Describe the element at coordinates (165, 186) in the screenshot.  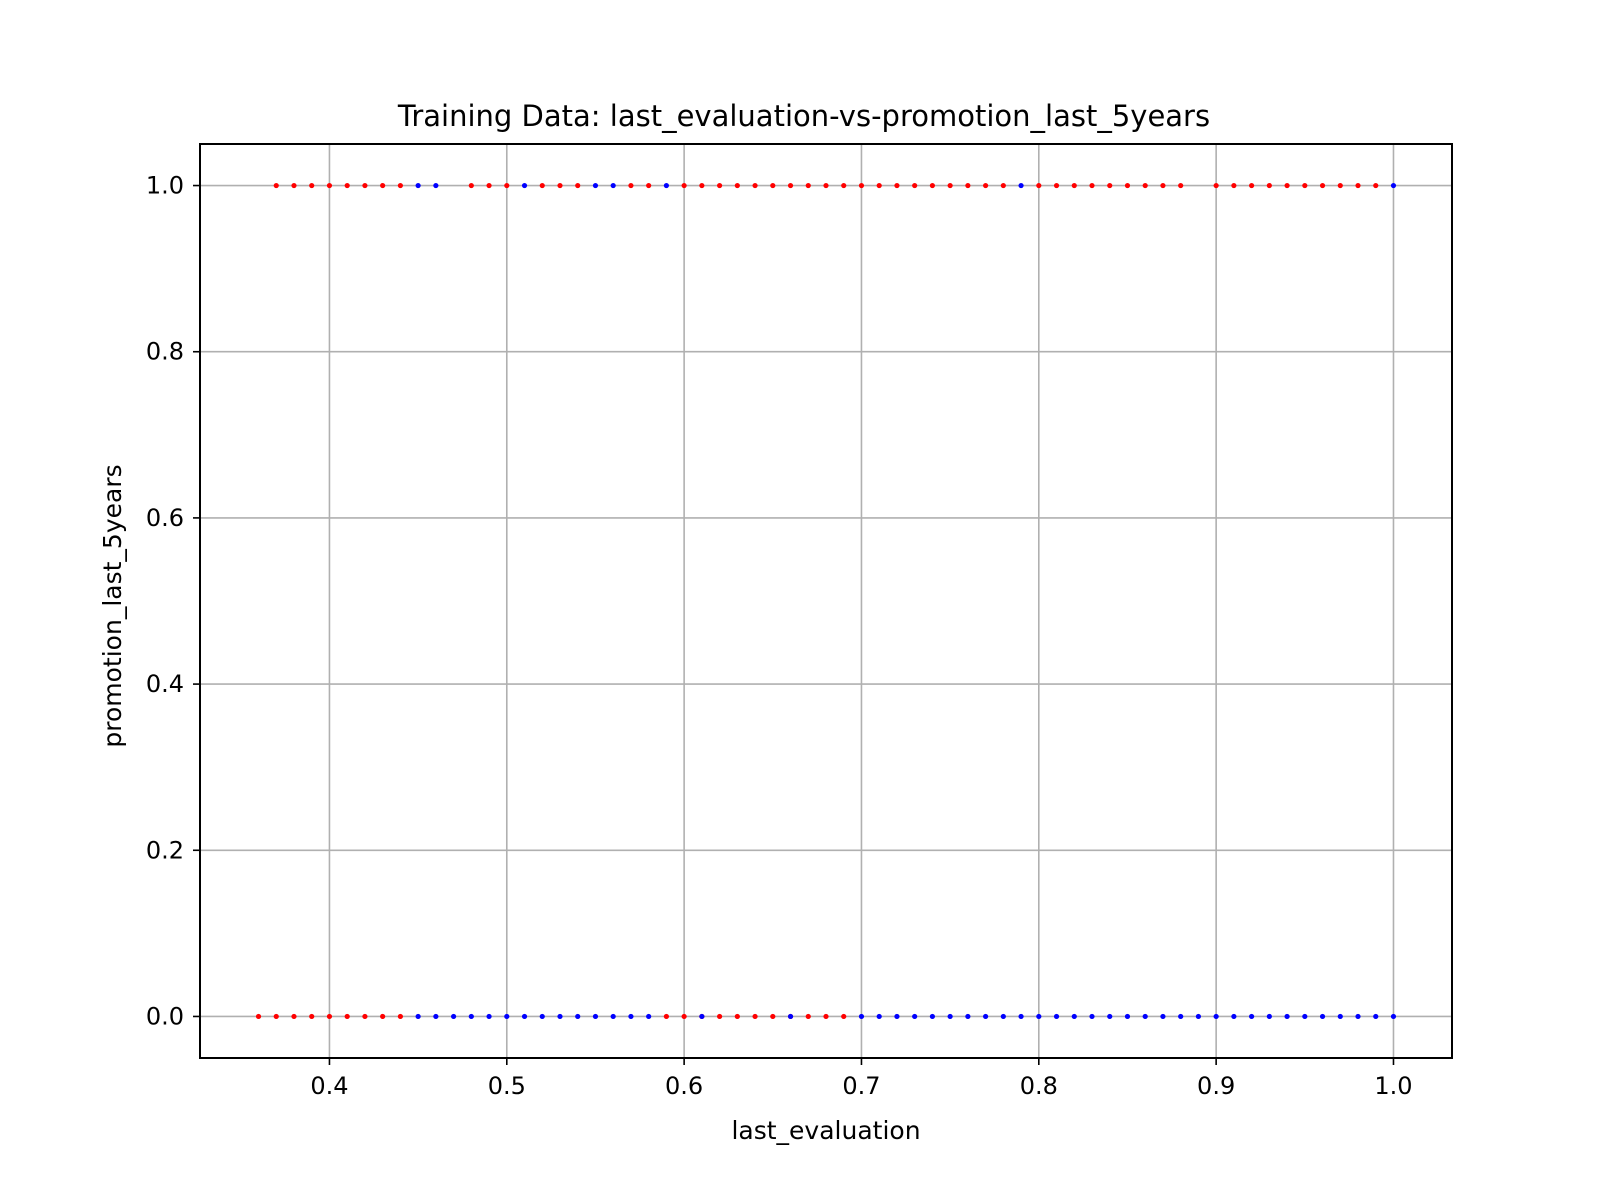
I see `y-tick-label: 1.0` at that location.